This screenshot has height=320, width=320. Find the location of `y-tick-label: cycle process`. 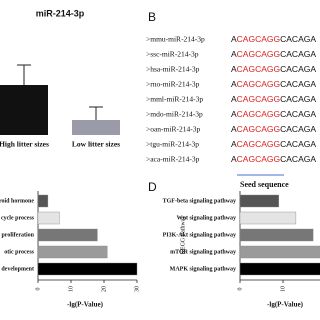

y-tick-label: cycle process is located at coordinates (18, 218).